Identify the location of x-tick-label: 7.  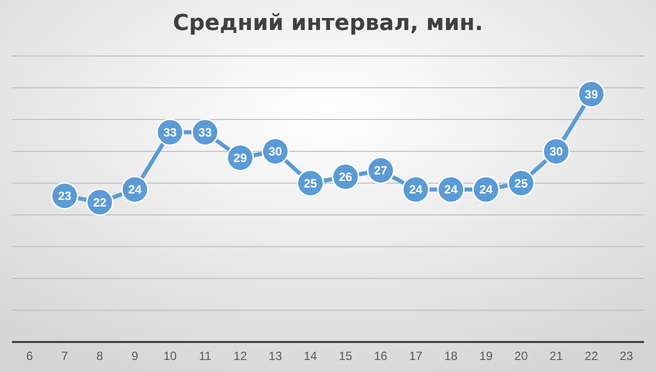
(64, 356).